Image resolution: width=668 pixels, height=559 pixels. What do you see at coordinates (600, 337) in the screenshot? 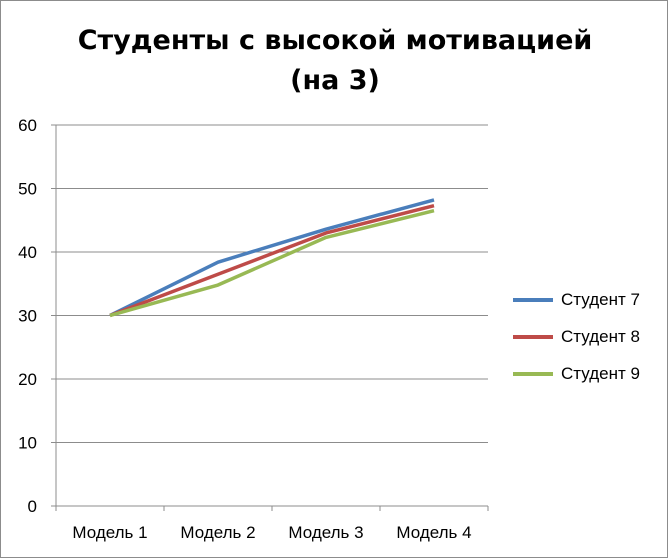
I see `legend-label: Студент 8` at bounding box center [600, 337].